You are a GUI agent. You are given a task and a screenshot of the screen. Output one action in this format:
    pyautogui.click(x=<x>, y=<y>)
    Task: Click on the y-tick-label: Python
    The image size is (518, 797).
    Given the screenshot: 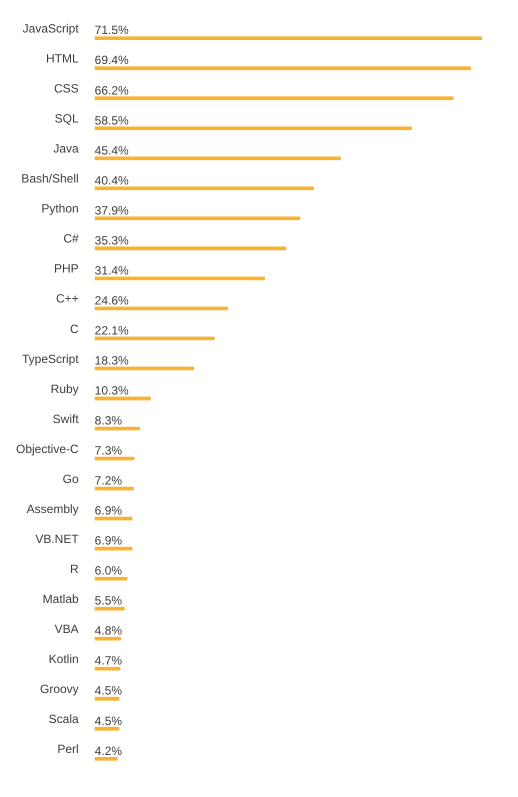 What is the action you would take?
    pyautogui.click(x=60, y=209)
    